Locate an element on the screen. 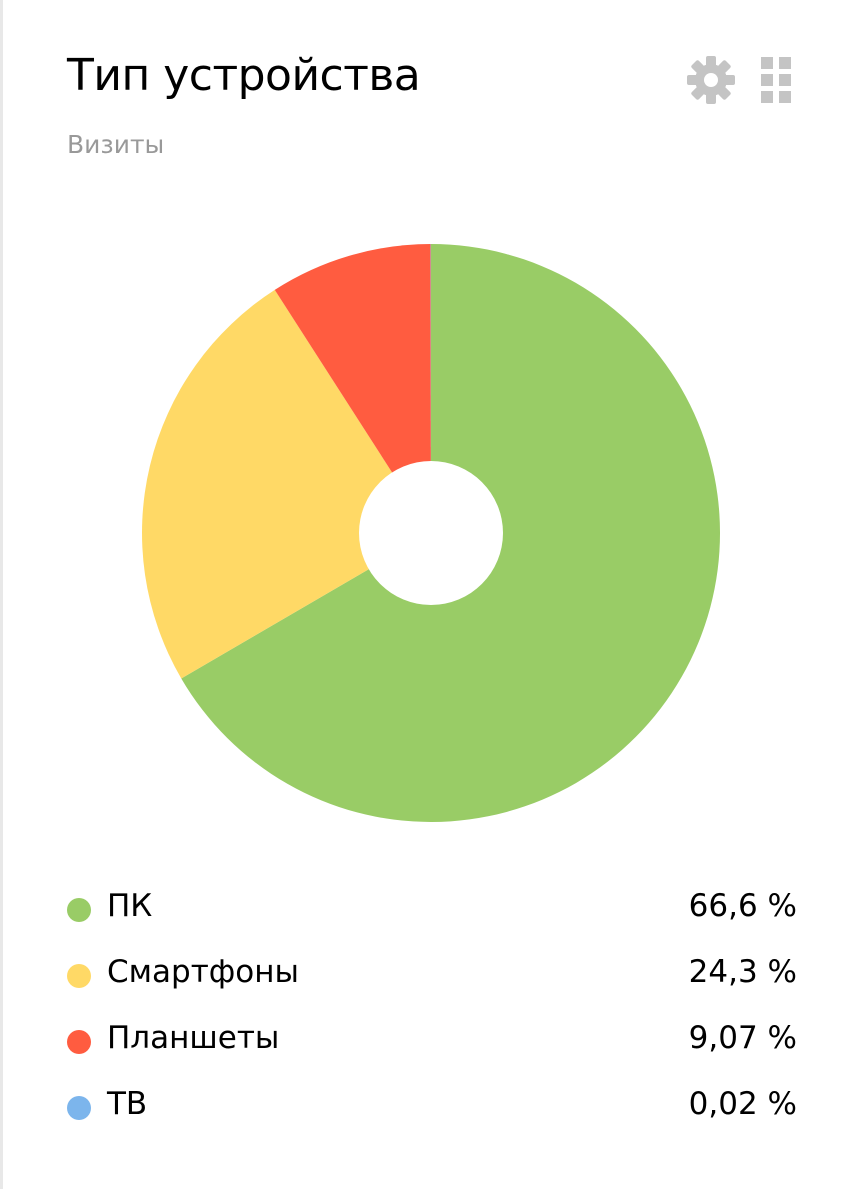 This screenshot has width=852, height=1189. widget-title: Тип устройства is located at coordinates (244, 75).